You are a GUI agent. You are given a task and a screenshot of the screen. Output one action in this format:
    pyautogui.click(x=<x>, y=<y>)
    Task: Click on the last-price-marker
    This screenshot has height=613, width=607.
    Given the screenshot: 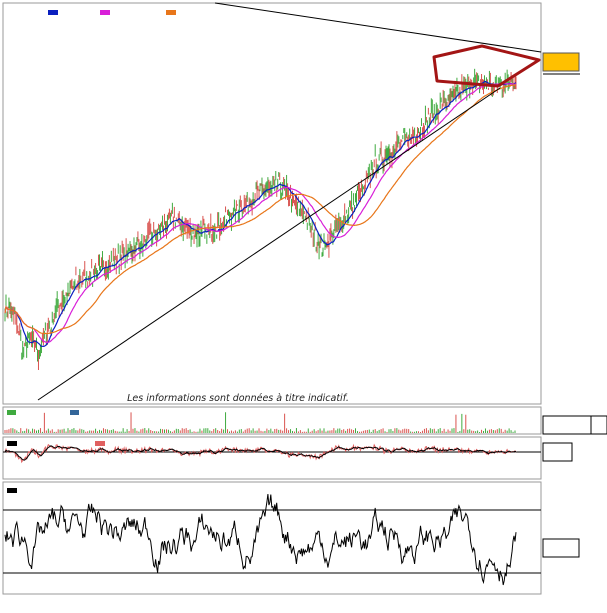 What is the action you would take?
    pyautogui.click(x=561, y=62)
    